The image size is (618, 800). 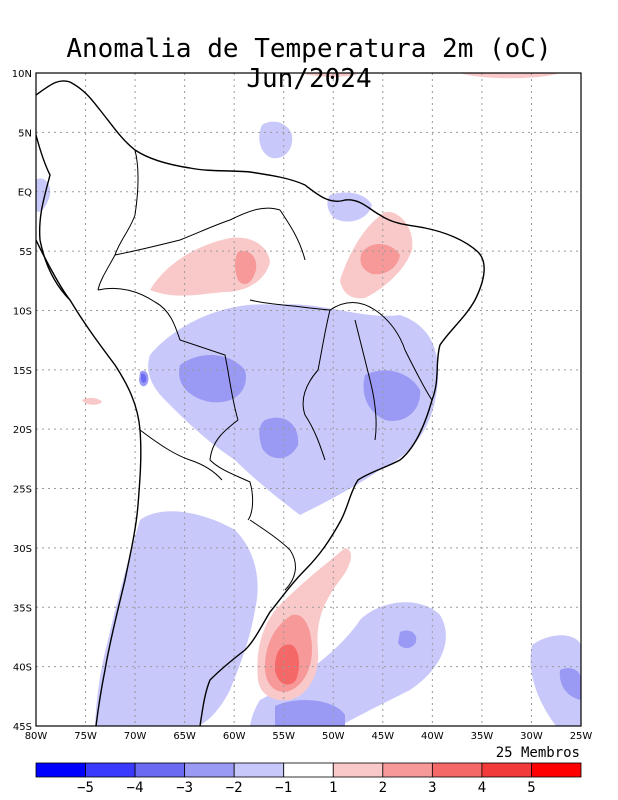 What do you see at coordinates (383, 736) in the screenshot?
I see `lon-tick-label: 45W` at bounding box center [383, 736].